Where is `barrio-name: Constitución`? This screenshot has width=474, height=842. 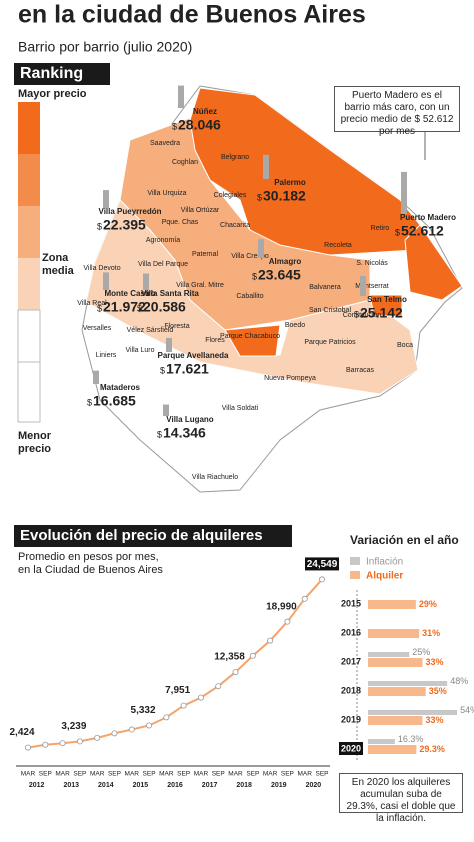 barrio-name: Constitución is located at coordinates (362, 315).